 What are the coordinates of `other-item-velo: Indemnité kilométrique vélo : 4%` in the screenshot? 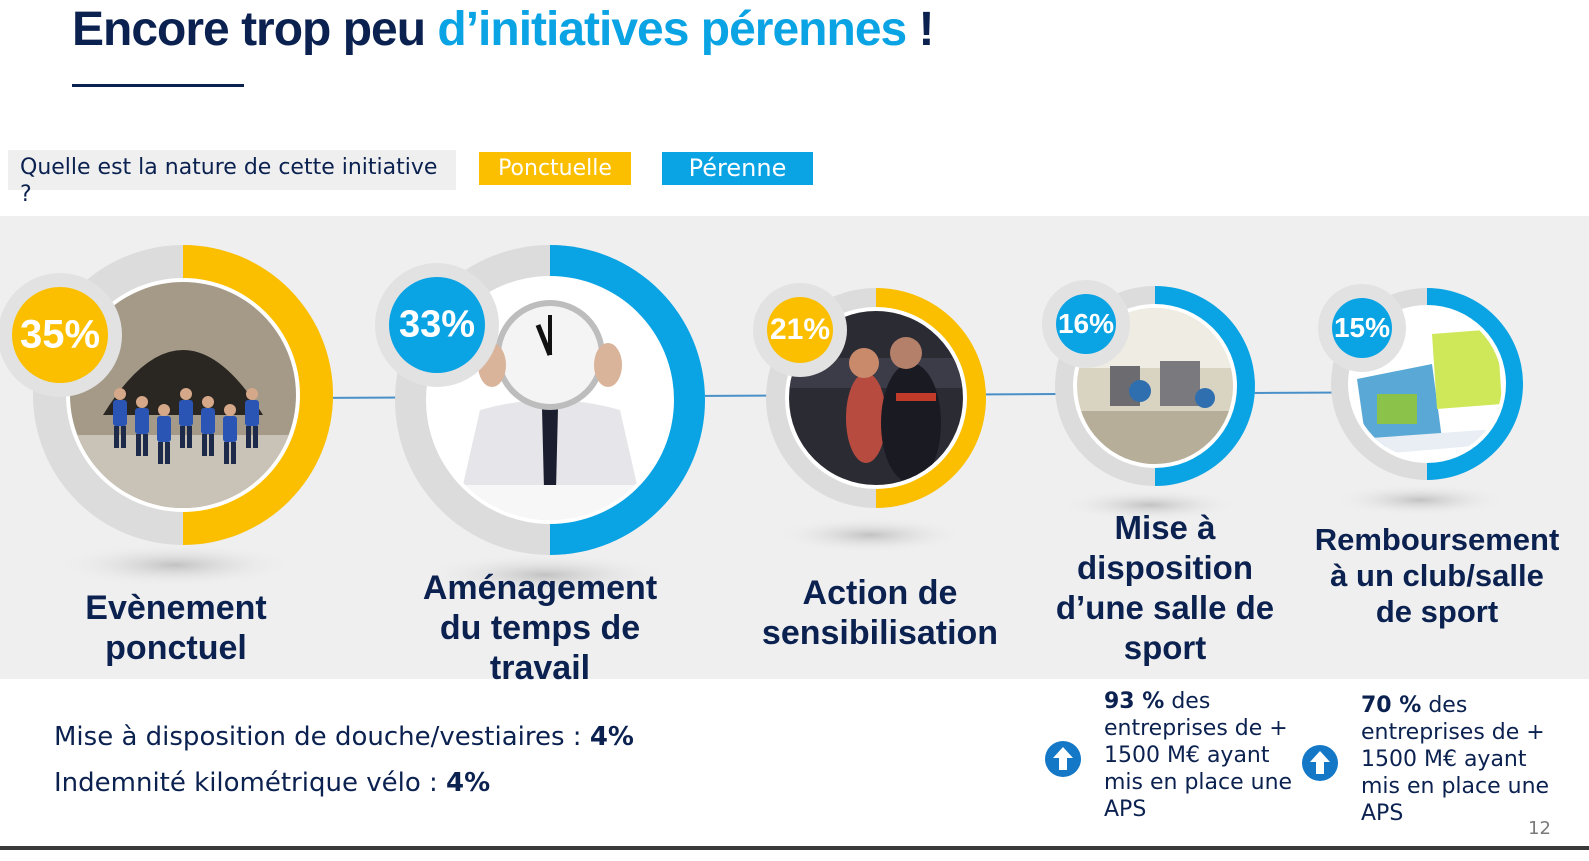 It's located at (272, 783).